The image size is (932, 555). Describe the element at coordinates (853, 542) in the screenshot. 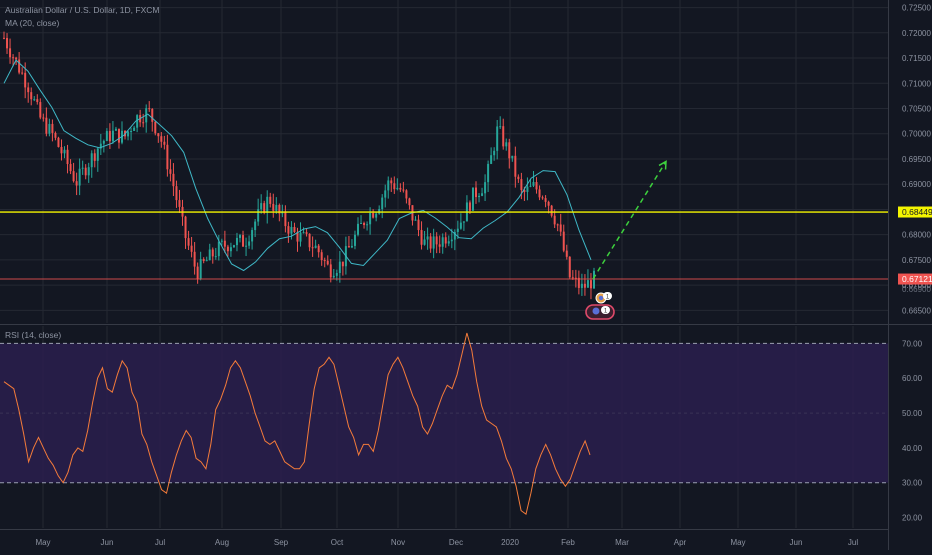

I see `time-tick-label: Jul` at that location.